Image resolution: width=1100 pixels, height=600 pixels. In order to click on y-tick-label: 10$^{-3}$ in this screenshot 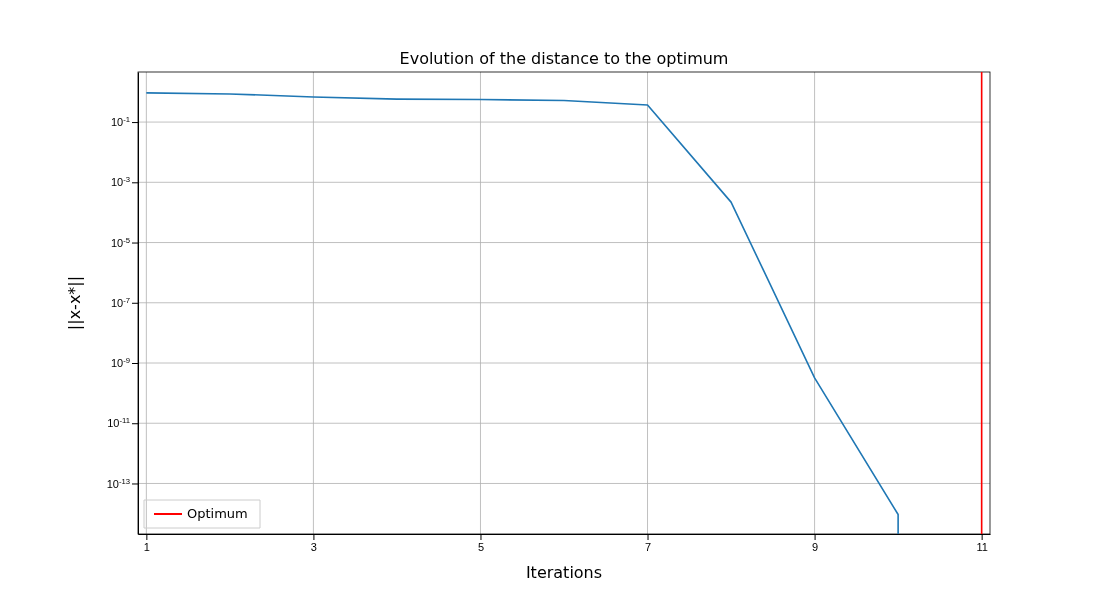, I will do `click(120, 181)`.